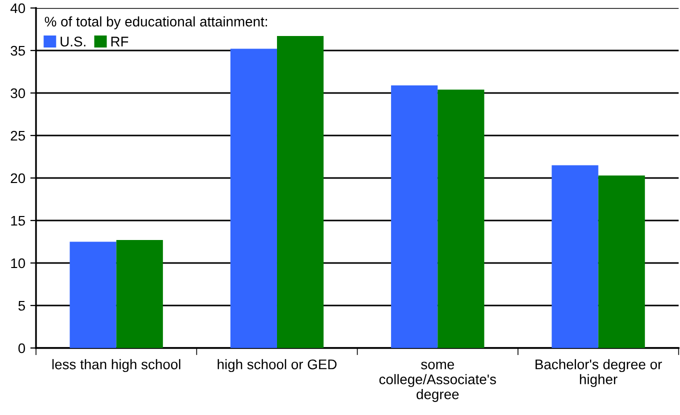 This screenshot has height=415, width=680. Describe the element at coordinates (155, 23) in the screenshot. I see `legend-title: % of total by educational attainment:` at that location.